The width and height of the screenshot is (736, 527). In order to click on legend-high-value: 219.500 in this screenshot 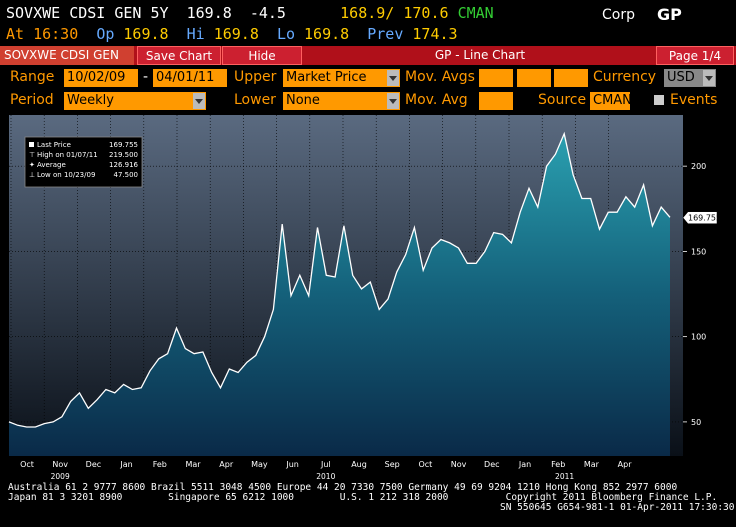, I will do `click(123, 155)`.